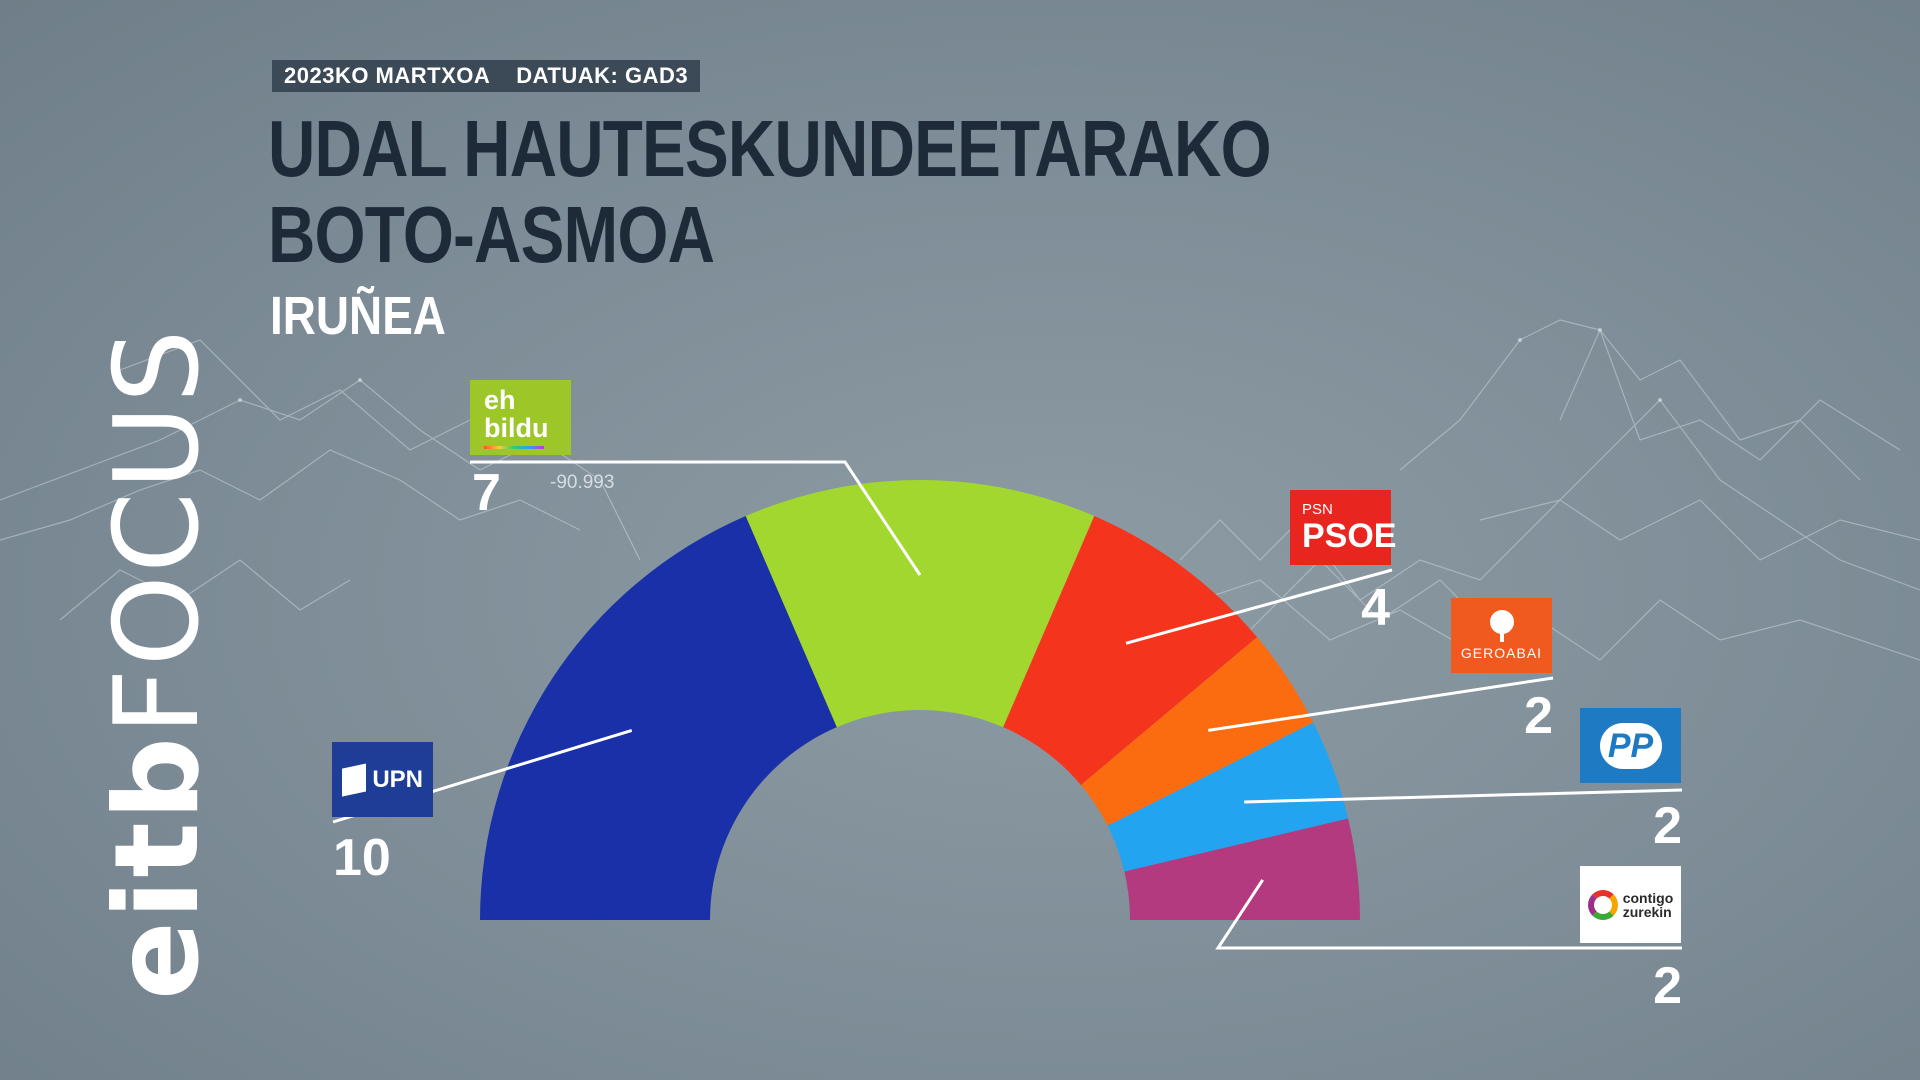  What do you see at coordinates (514, 447) in the screenshot?
I see `bildu-stripe` at bounding box center [514, 447].